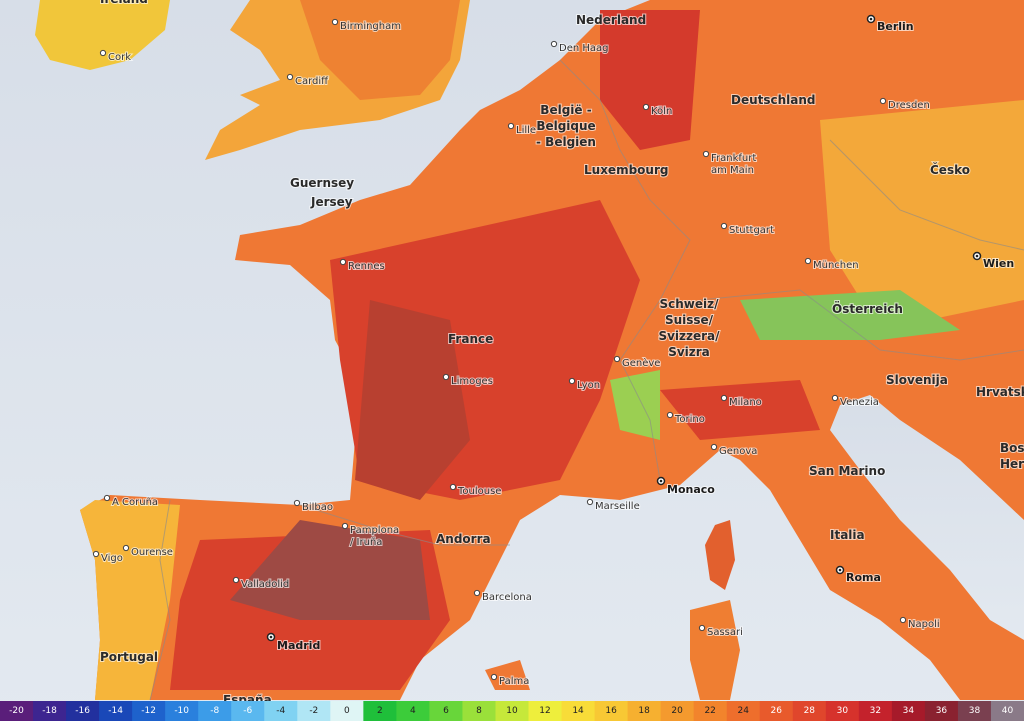  What do you see at coordinates (588, 385) in the screenshot?
I see `city-label: Lyon` at bounding box center [588, 385].